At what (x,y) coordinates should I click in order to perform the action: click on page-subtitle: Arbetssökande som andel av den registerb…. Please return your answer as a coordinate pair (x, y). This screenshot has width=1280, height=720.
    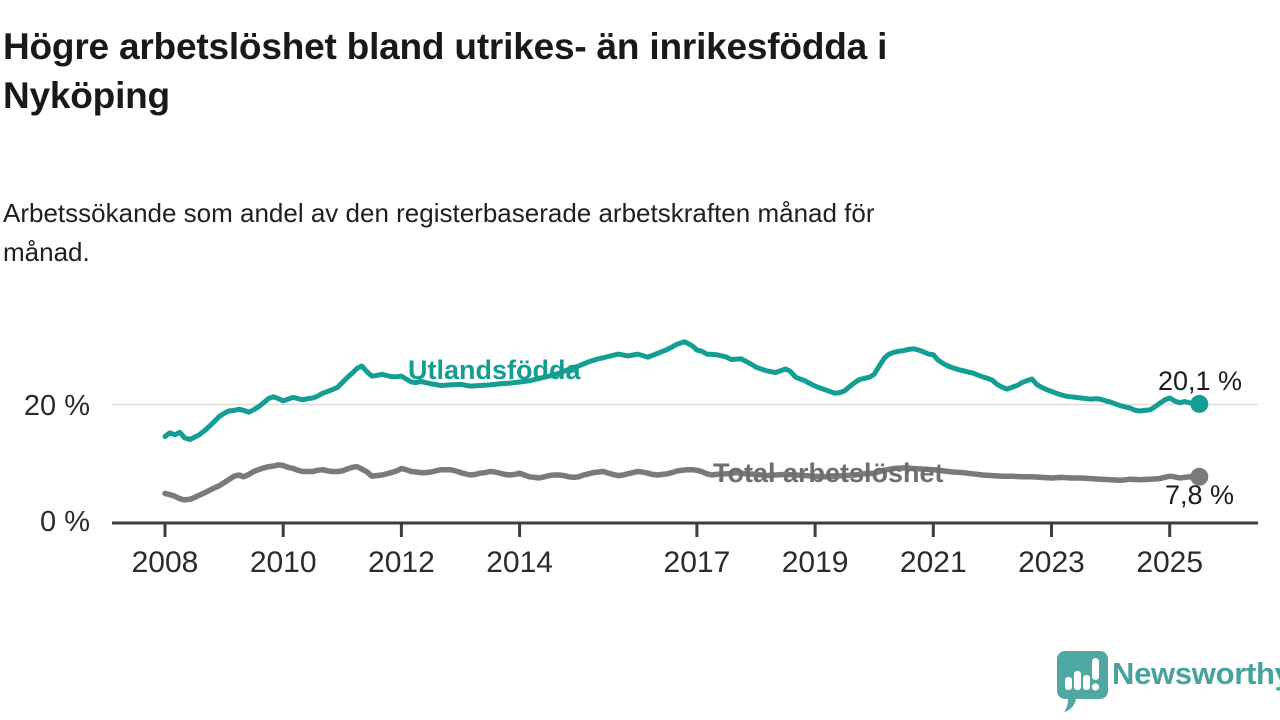
    Looking at the image, I should click on (598, 233).